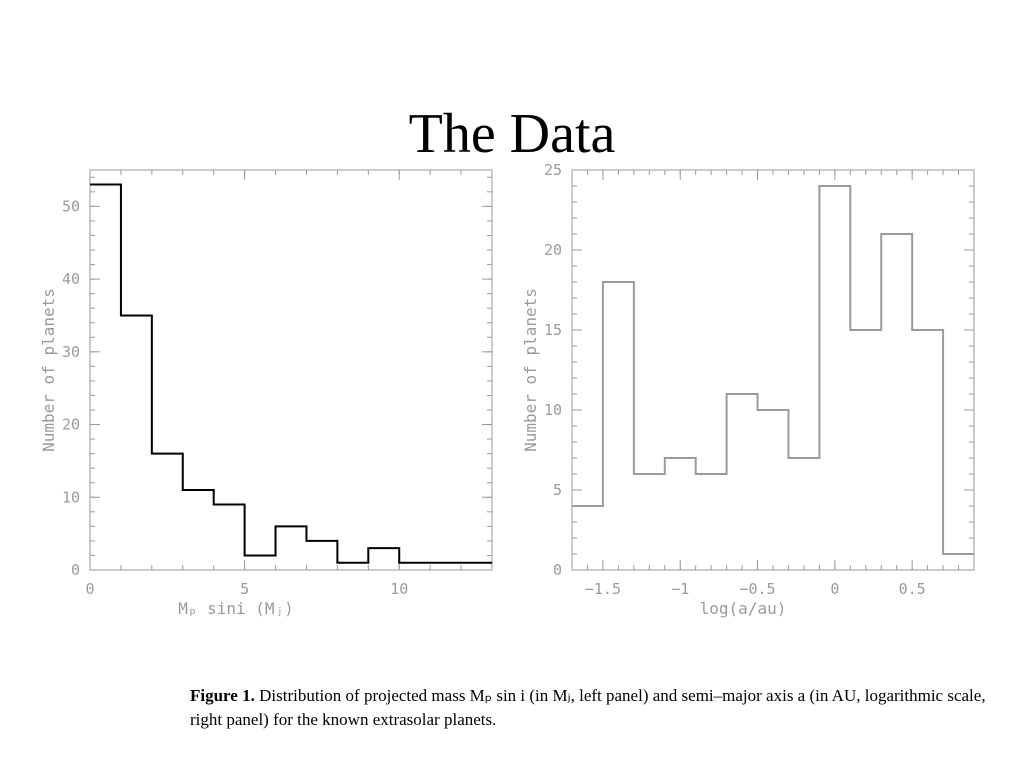 Image resolution: width=1024 pixels, height=768 pixels. What do you see at coordinates (553, 330) in the screenshot?
I see `y-tick-label: 15` at bounding box center [553, 330].